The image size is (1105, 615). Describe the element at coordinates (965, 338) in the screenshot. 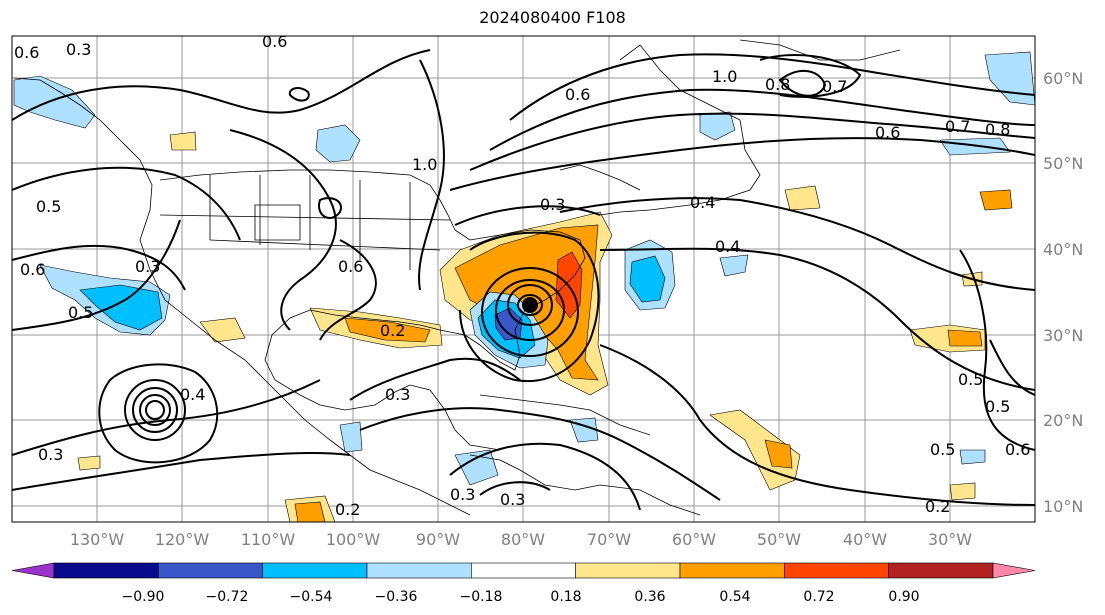

I see `shade-mid-atl-orange` at that location.